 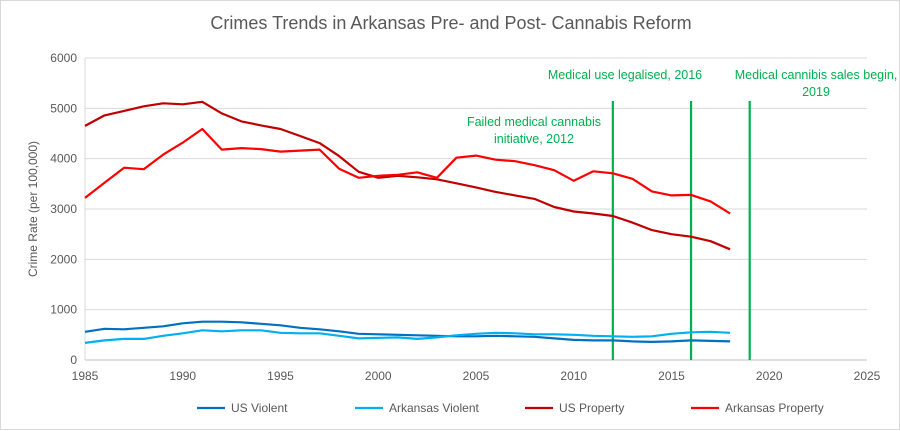 What do you see at coordinates (534, 139) in the screenshot?
I see `annotation-text: initiative, 2012` at bounding box center [534, 139].